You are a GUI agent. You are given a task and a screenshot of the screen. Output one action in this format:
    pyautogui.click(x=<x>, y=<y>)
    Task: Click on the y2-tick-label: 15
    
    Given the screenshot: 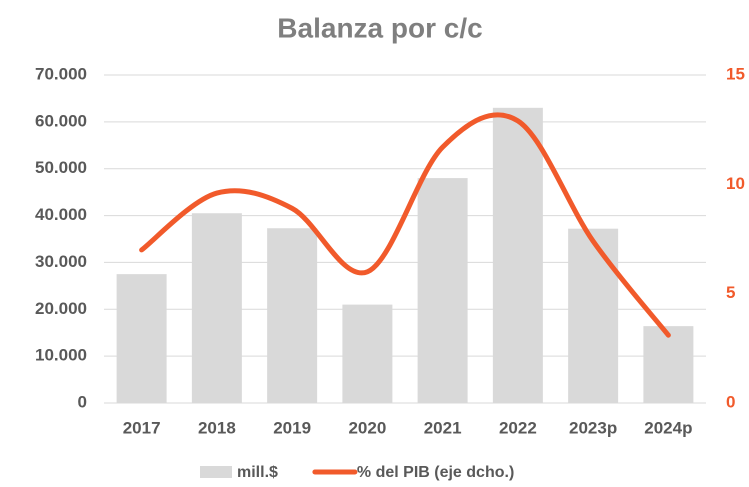 What is the action you would take?
    pyautogui.click(x=735, y=73)
    